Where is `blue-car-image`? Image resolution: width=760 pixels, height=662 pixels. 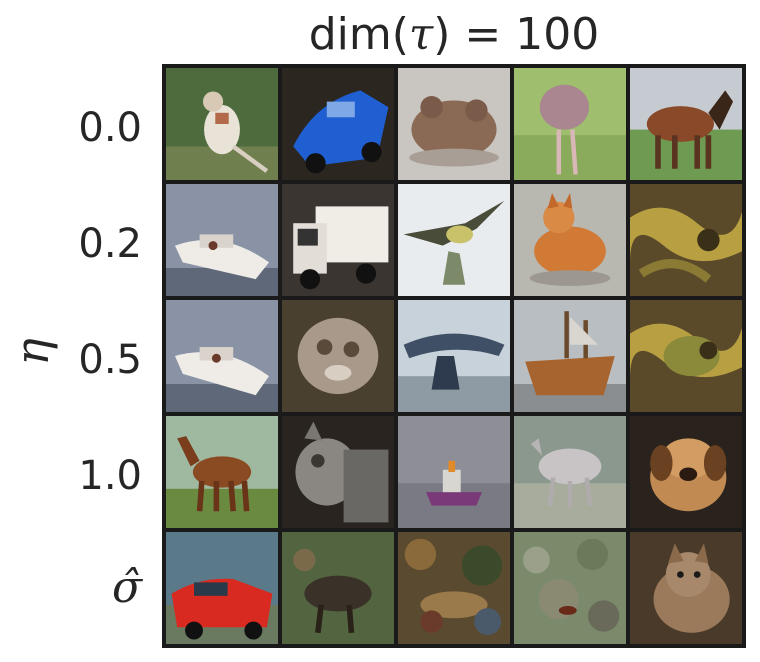 blue-car-image is located at coordinates (338, 124).